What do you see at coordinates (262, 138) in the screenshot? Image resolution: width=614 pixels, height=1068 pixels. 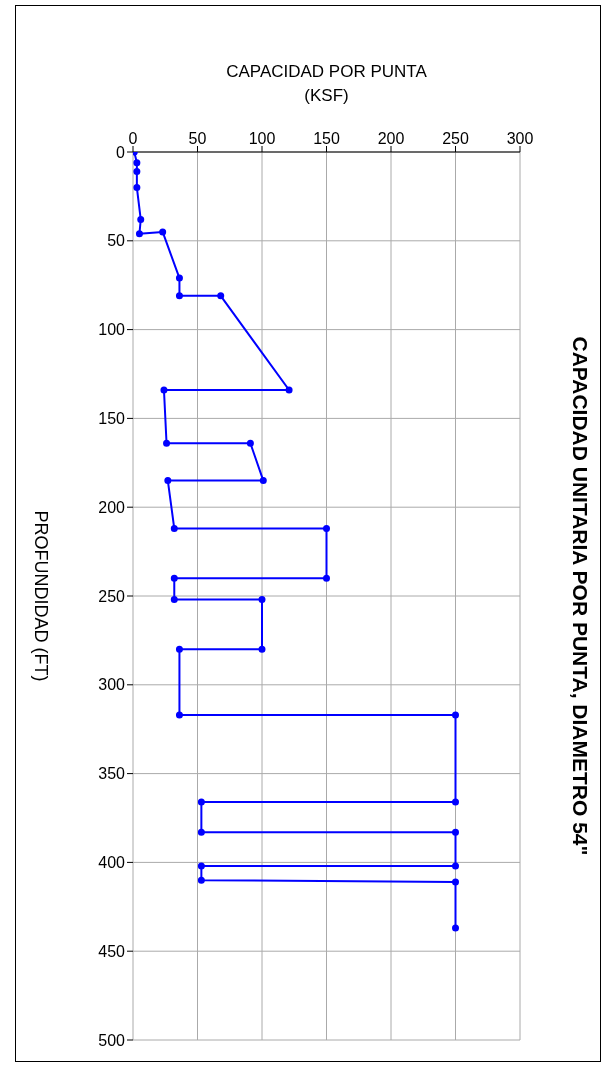 I see `x-tick-label: 100` at bounding box center [262, 138].